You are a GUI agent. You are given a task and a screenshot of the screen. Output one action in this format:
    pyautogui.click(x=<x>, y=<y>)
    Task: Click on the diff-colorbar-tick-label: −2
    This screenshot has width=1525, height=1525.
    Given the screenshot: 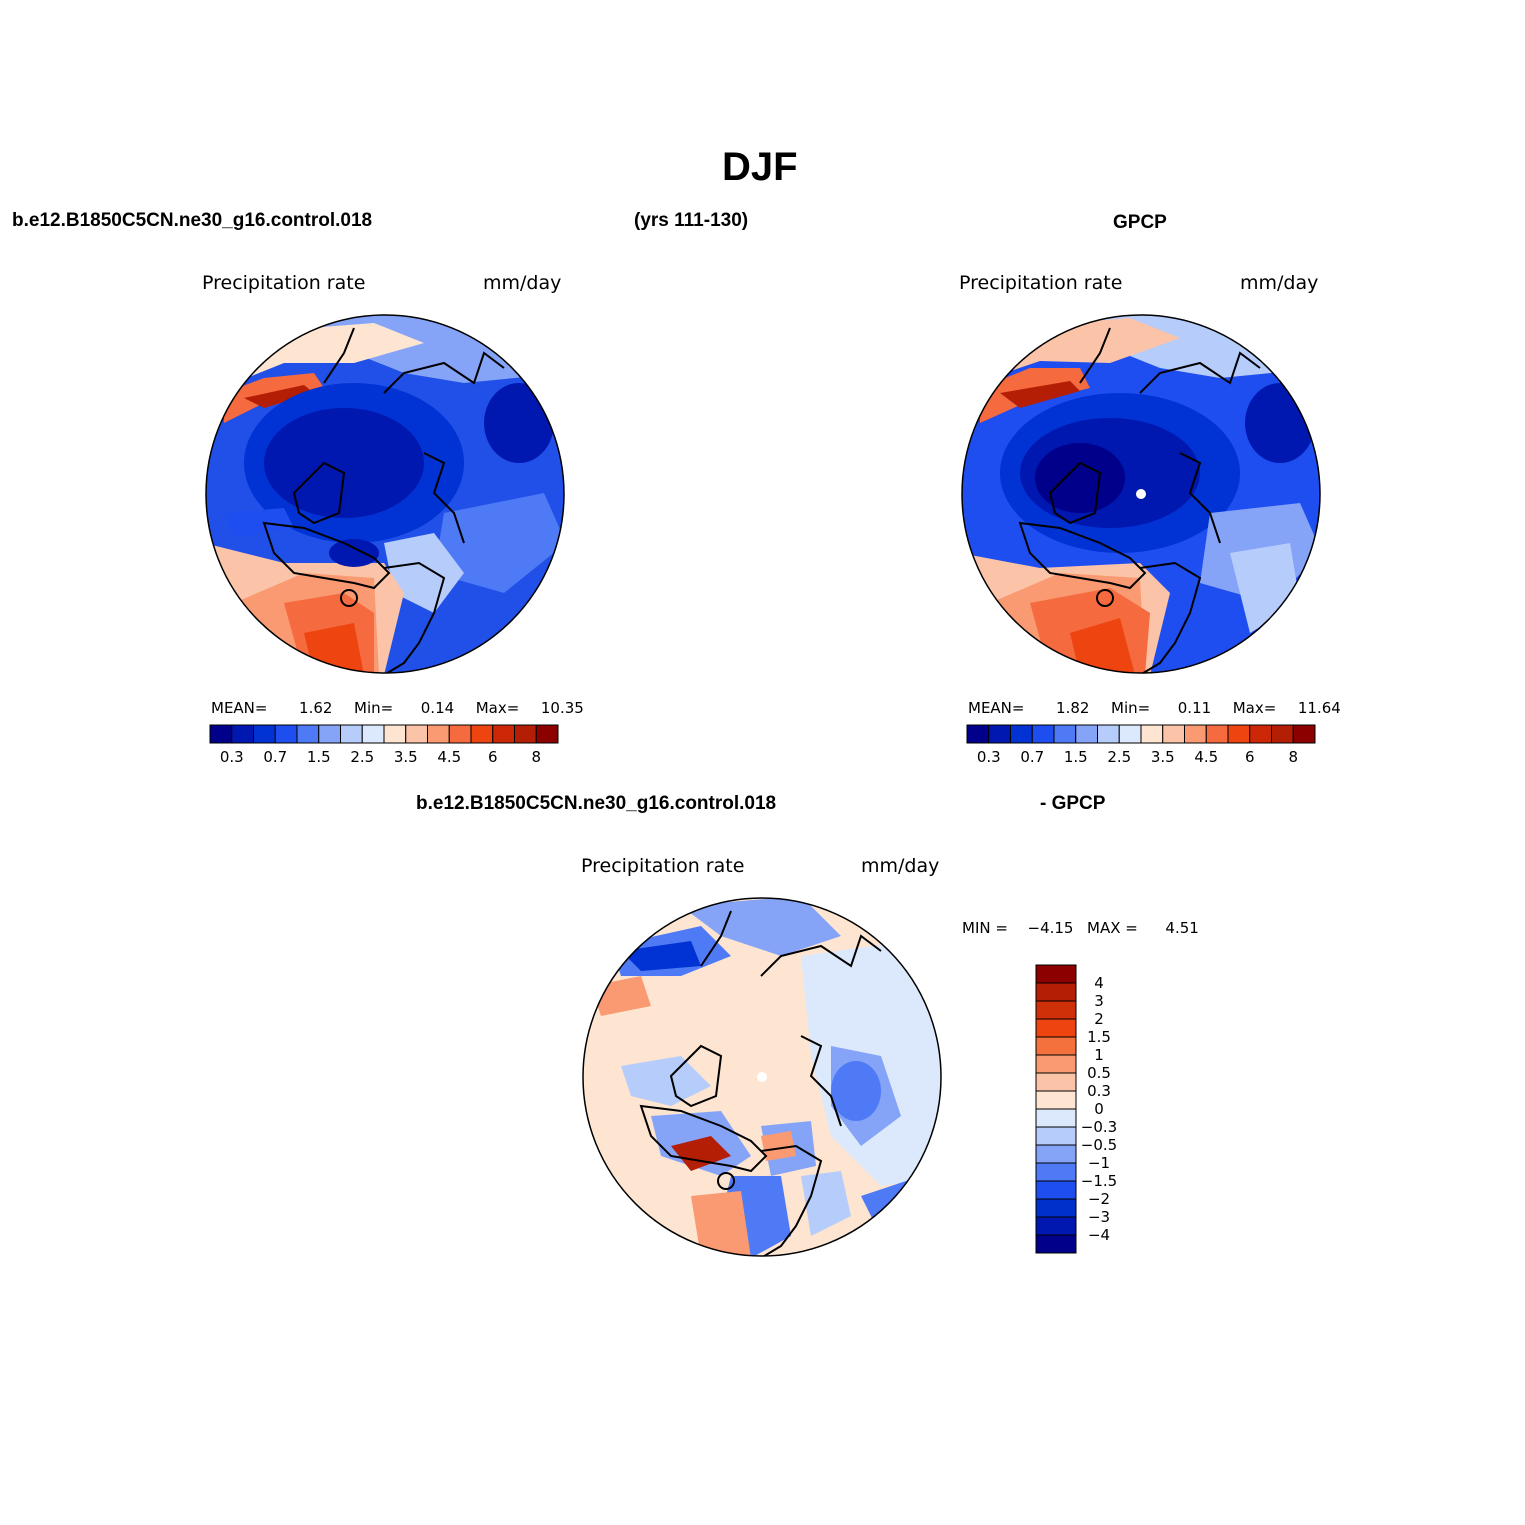 What is the action you would take?
    pyautogui.click(x=1099, y=1199)
    